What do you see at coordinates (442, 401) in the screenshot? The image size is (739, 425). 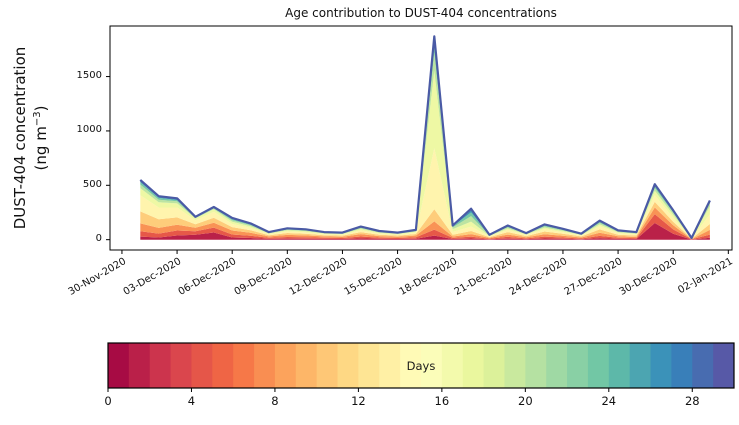 I see `colorbar-tick-label: 16` at bounding box center [442, 401].